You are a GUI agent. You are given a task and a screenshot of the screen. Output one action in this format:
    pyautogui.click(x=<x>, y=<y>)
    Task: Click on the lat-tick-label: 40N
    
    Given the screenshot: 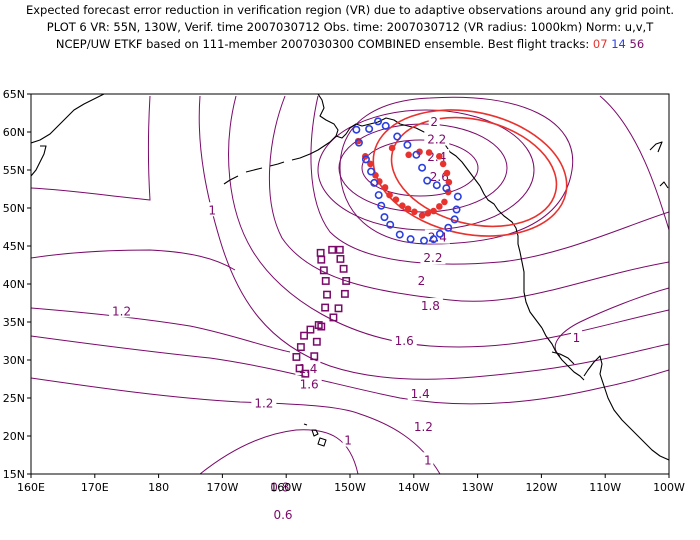 What is the action you would take?
    pyautogui.click(x=14, y=284)
    